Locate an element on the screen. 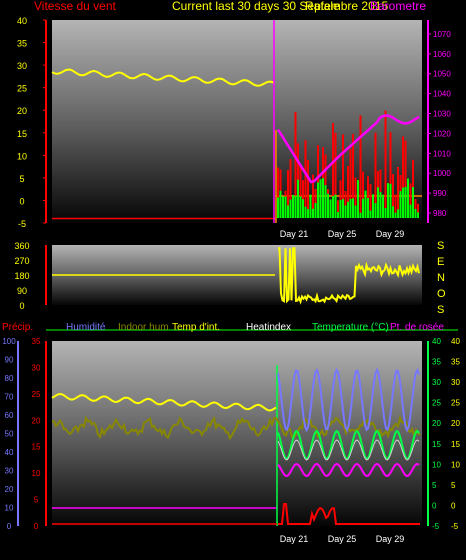 This screenshot has height=560, width=466. legend-item: Pt. de rosée is located at coordinates (417, 327).